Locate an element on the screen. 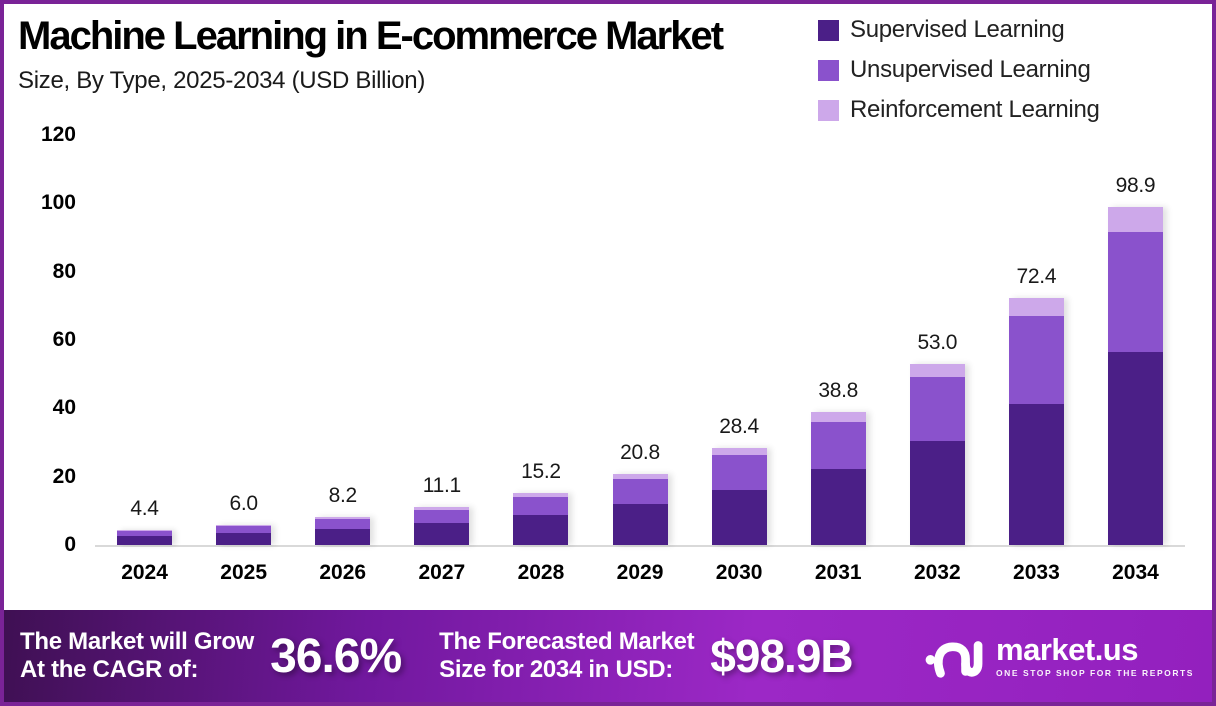  legend-item-unsupervised: Unsupervised Learning is located at coordinates (959, 70).